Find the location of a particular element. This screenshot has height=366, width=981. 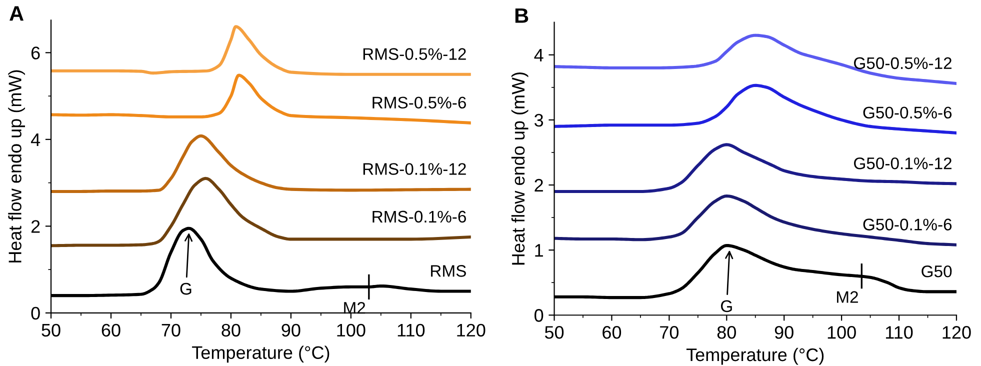

y-tick-label: 1 is located at coordinates (539, 250).